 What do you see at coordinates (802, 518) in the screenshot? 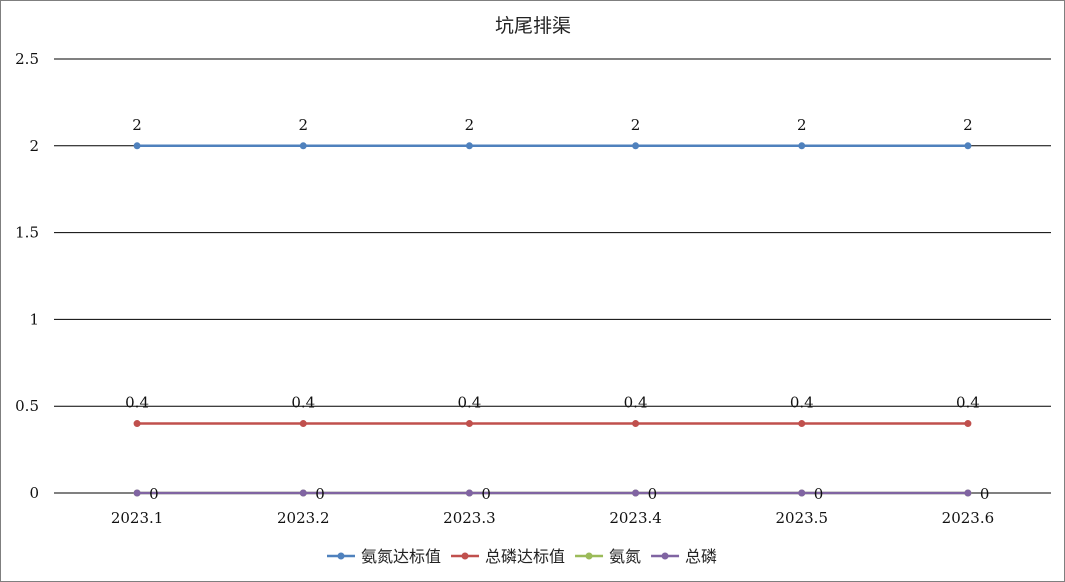
I see `x-tick-label: 2023.5` at bounding box center [802, 518].